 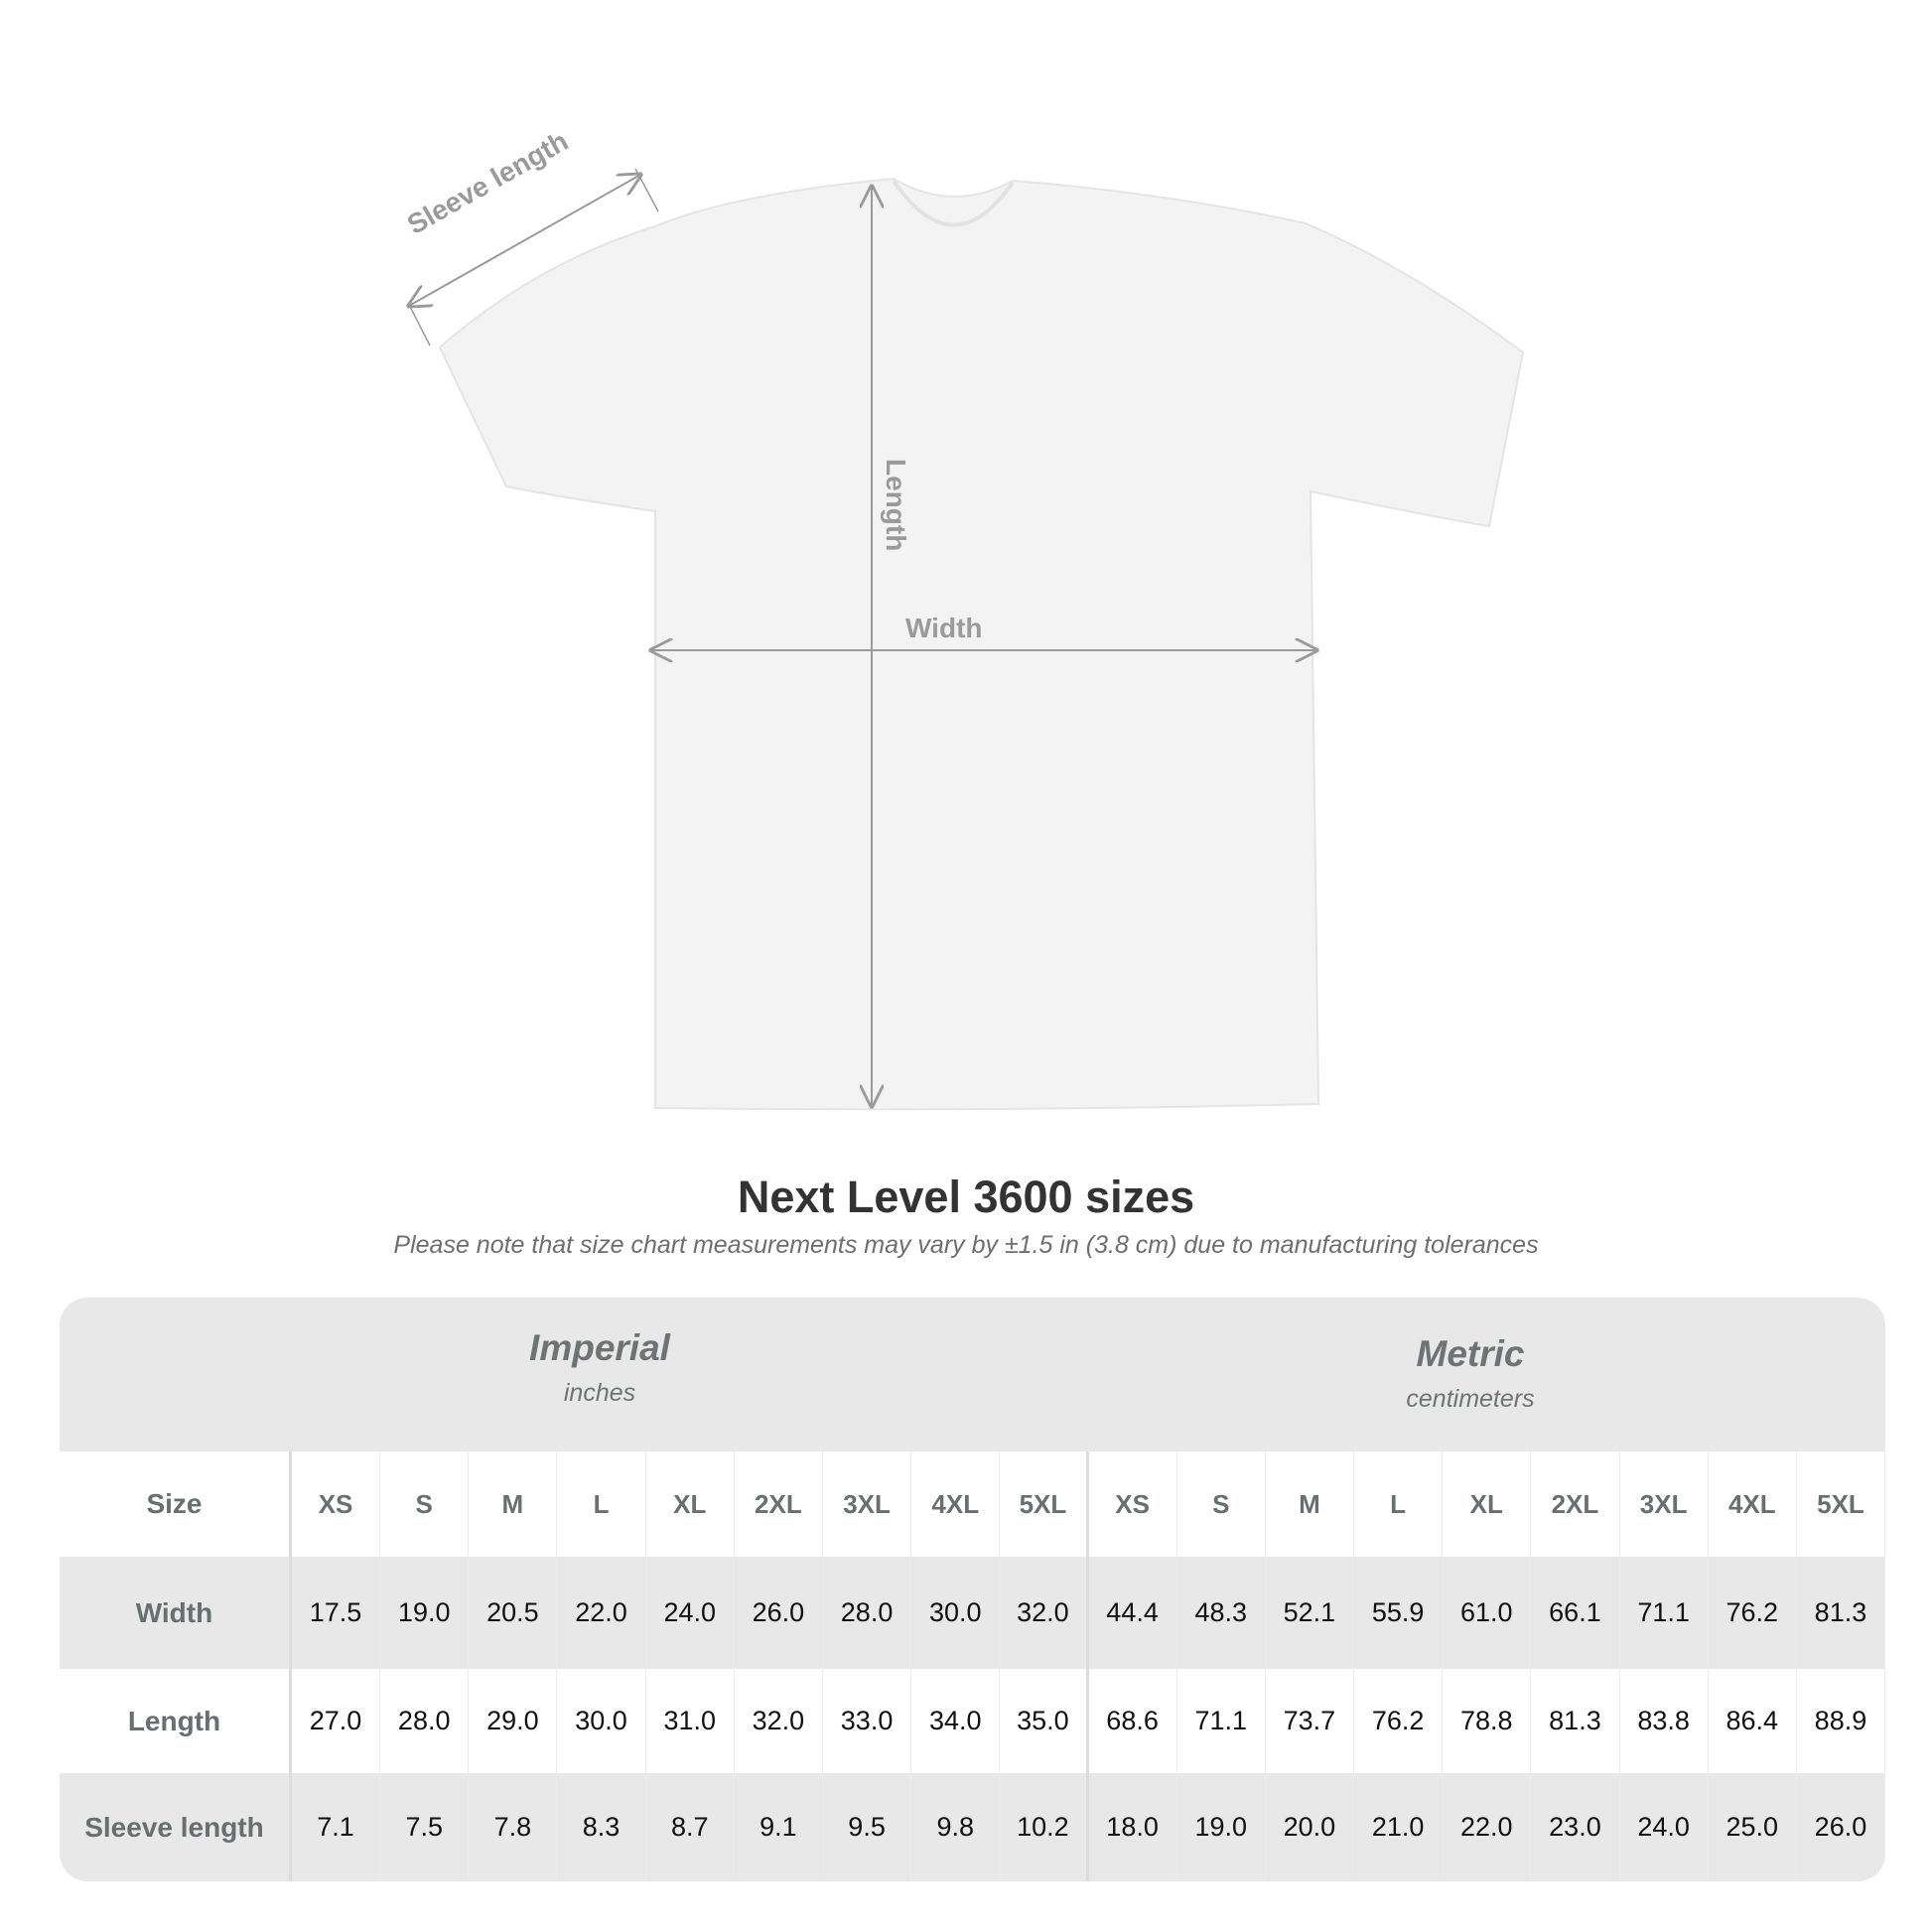 What do you see at coordinates (1488, 1721) in the screenshot?
I see `metric-value-cell: 78.8` at bounding box center [1488, 1721].